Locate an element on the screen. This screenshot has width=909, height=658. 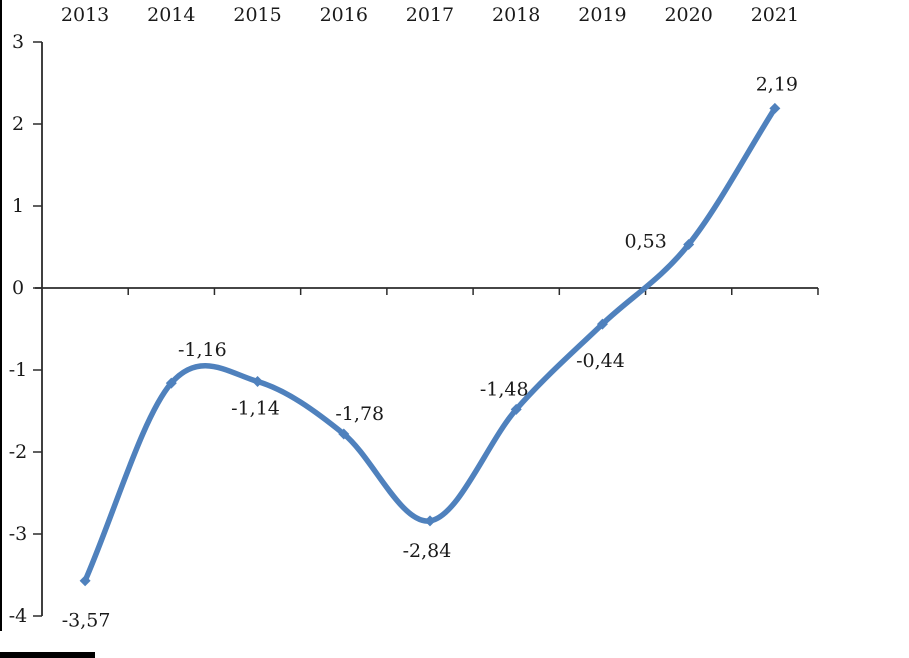
data-point-label: -1,48 is located at coordinates (504, 389).